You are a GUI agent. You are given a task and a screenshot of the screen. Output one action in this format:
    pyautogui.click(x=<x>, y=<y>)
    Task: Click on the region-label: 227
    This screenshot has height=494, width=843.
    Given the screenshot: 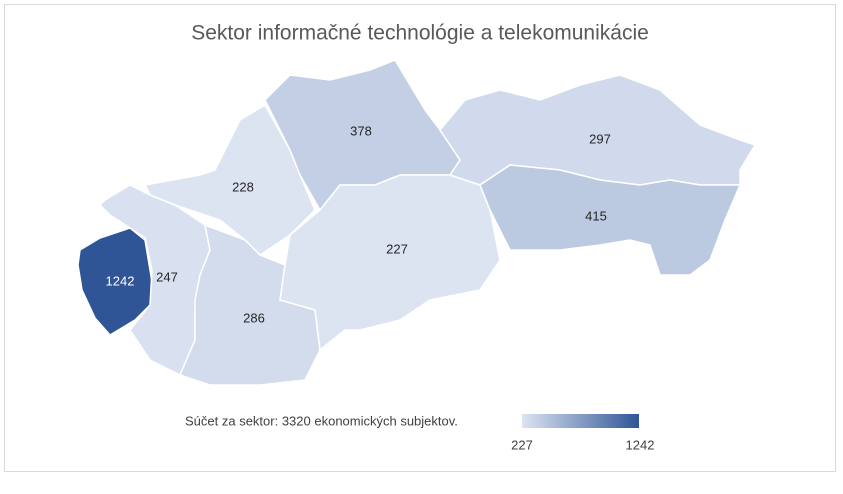 What is the action you would take?
    pyautogui.click(x=397, y=248)
    